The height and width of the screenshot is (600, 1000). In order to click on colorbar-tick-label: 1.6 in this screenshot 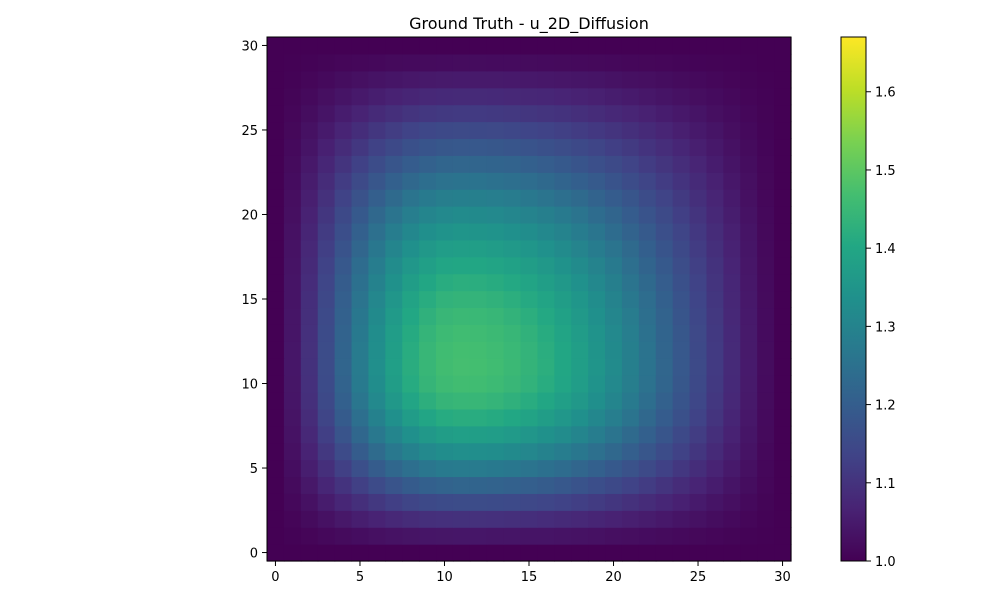, I will do `click(885, 93)`.